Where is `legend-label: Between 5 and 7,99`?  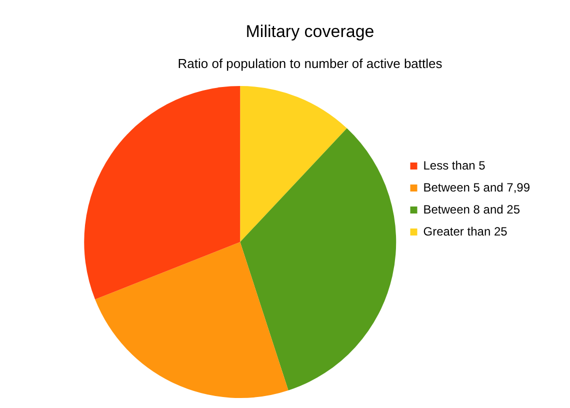 legend-label: Between 5 and 7,99 is located at coordinates (476, 187).